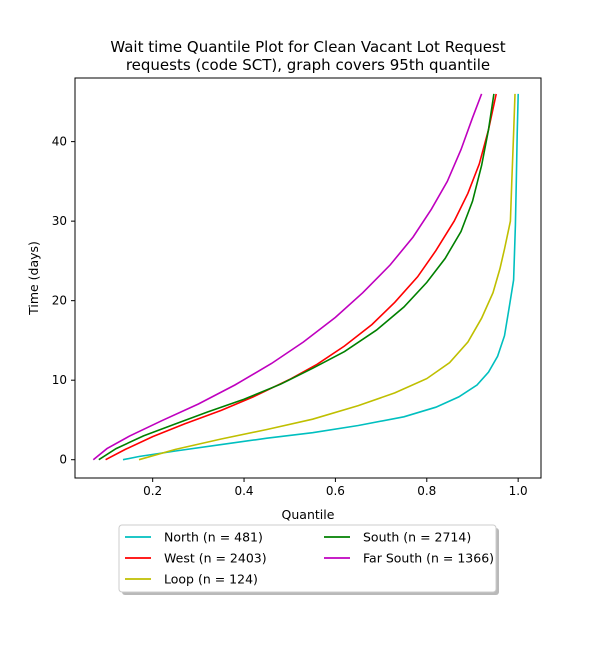 The height and width of the screenshot is (650, 600). Describe the element at coordinates (152, 491) in the screenshot. I see `x-tick-label: 0.2` at that location.